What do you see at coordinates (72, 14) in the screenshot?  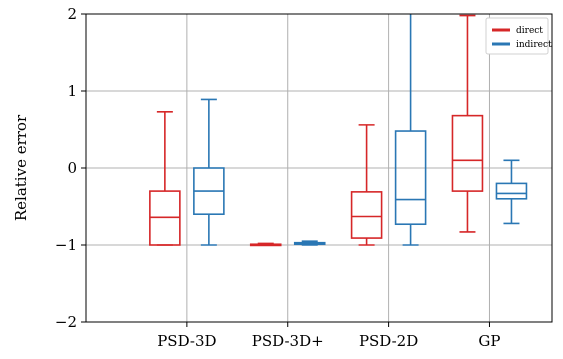 I see `y-tick-label: 2` at bounding box center [72, 14].